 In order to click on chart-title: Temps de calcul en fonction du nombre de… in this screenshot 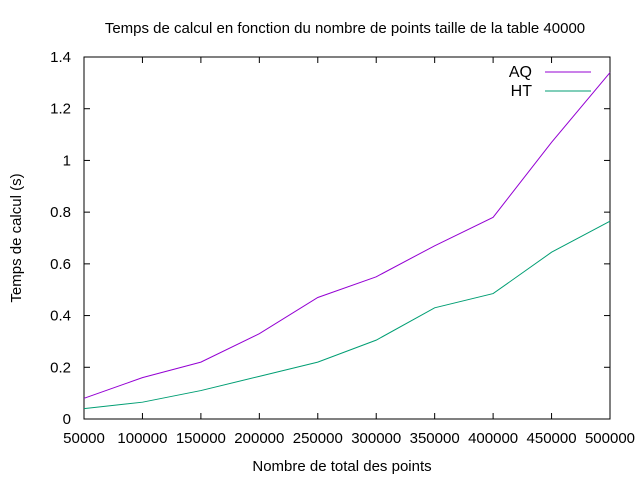, I will do `click(345, 28)`.